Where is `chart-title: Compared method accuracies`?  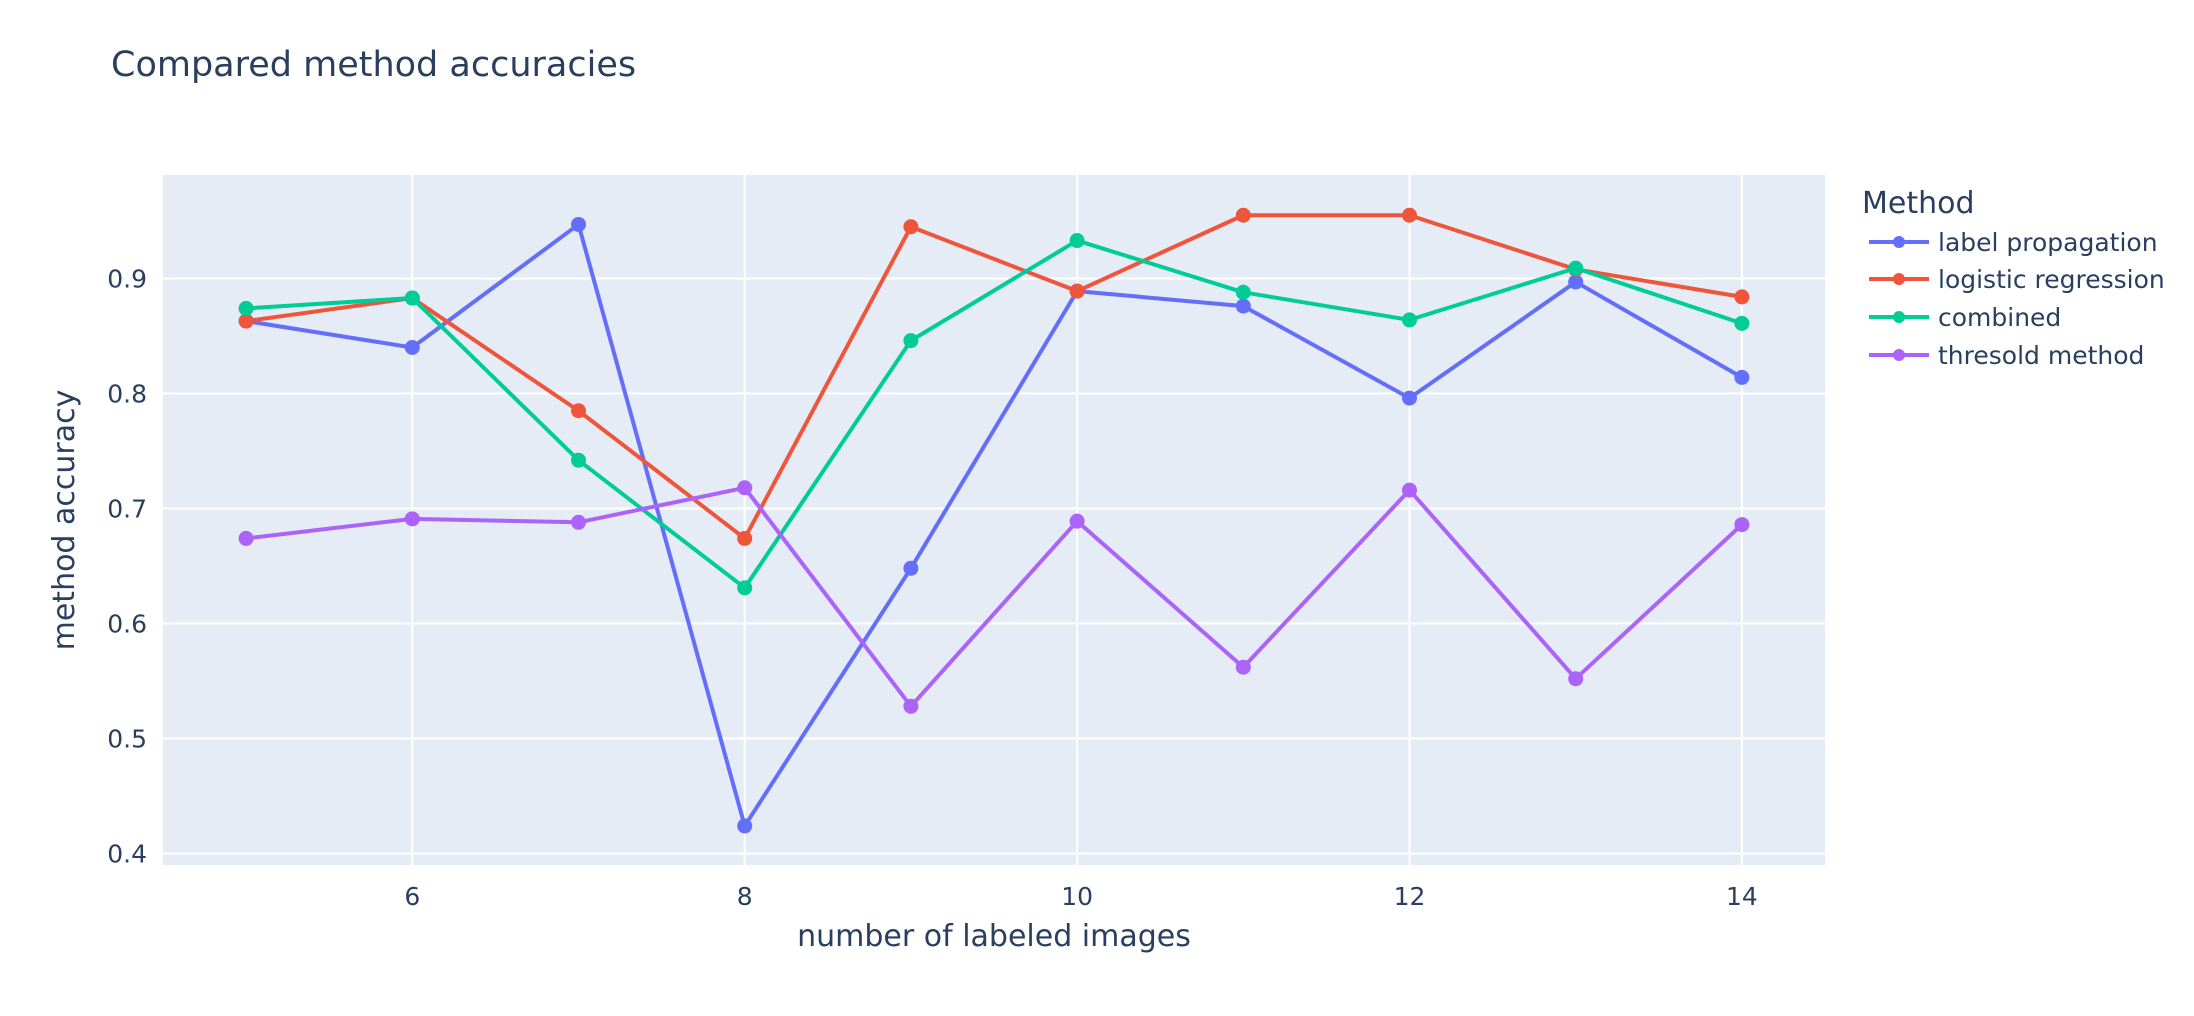
chart-title: Compared method accuracies is located at coordinates (373, 65).